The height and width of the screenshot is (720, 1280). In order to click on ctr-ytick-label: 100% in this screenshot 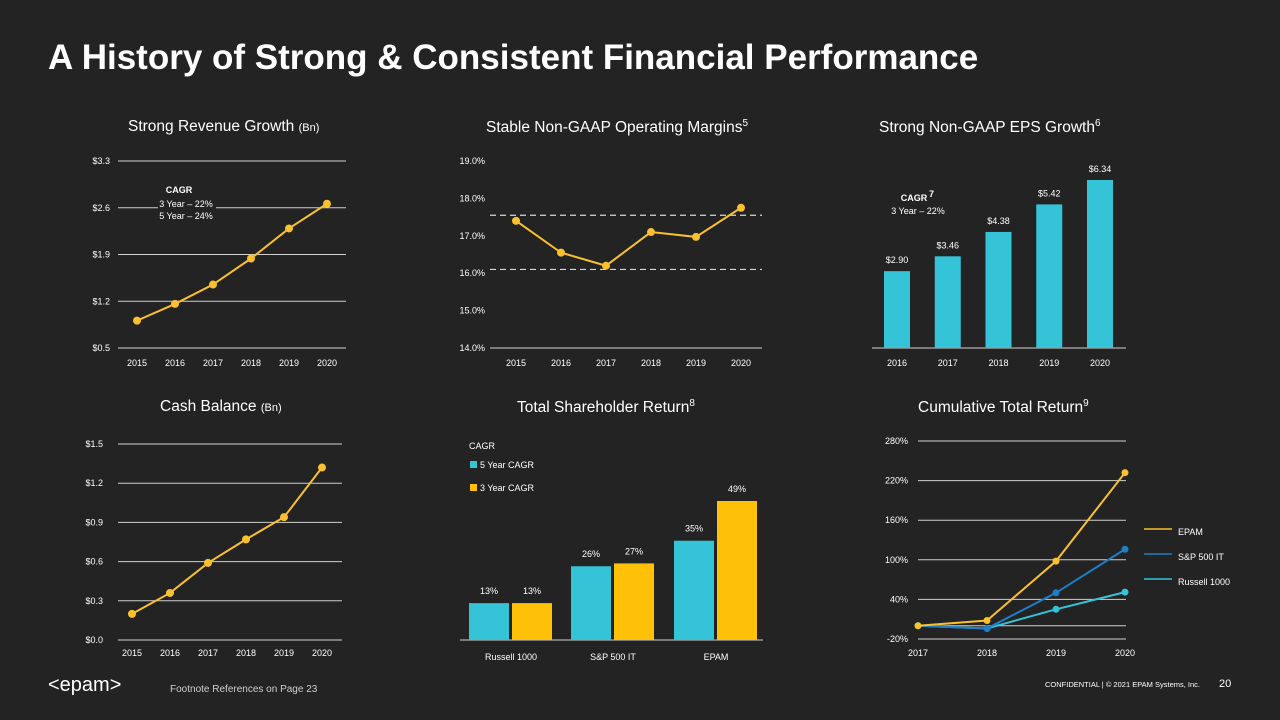, I will do `click(896, 560)`.